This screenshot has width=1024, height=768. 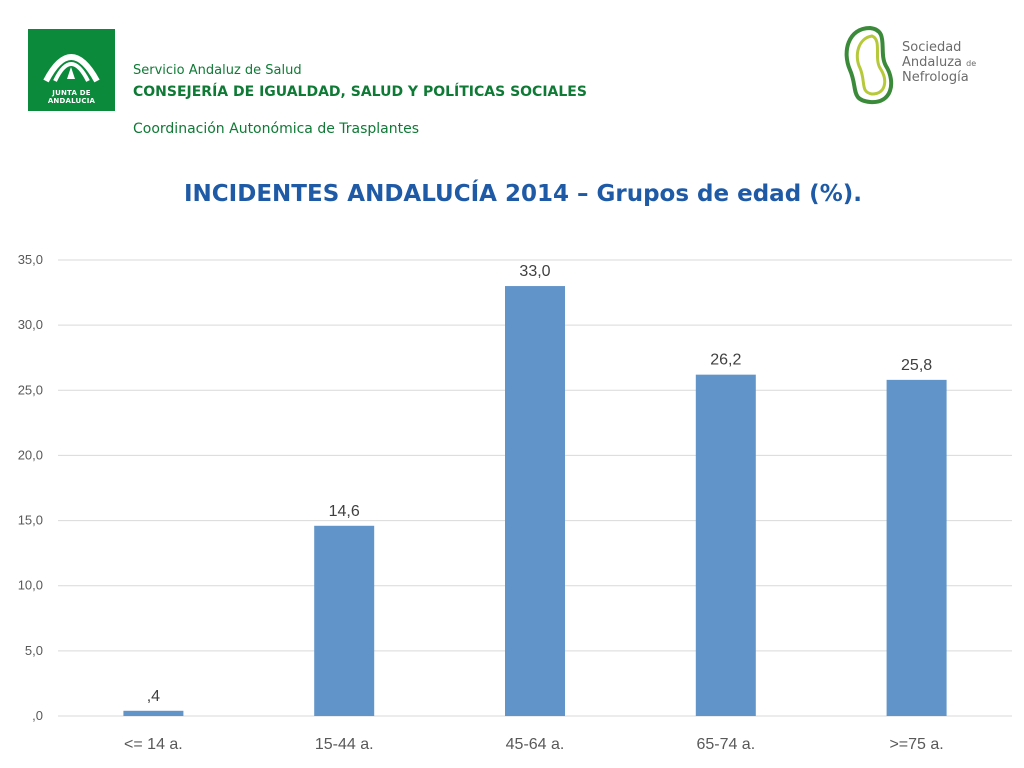 What do you see at coordinates (276, 129) in the screenshot?
I see `header-coordination-name: Coordinación Autonómica de Trasplantes` at bounding box center [276, 129].